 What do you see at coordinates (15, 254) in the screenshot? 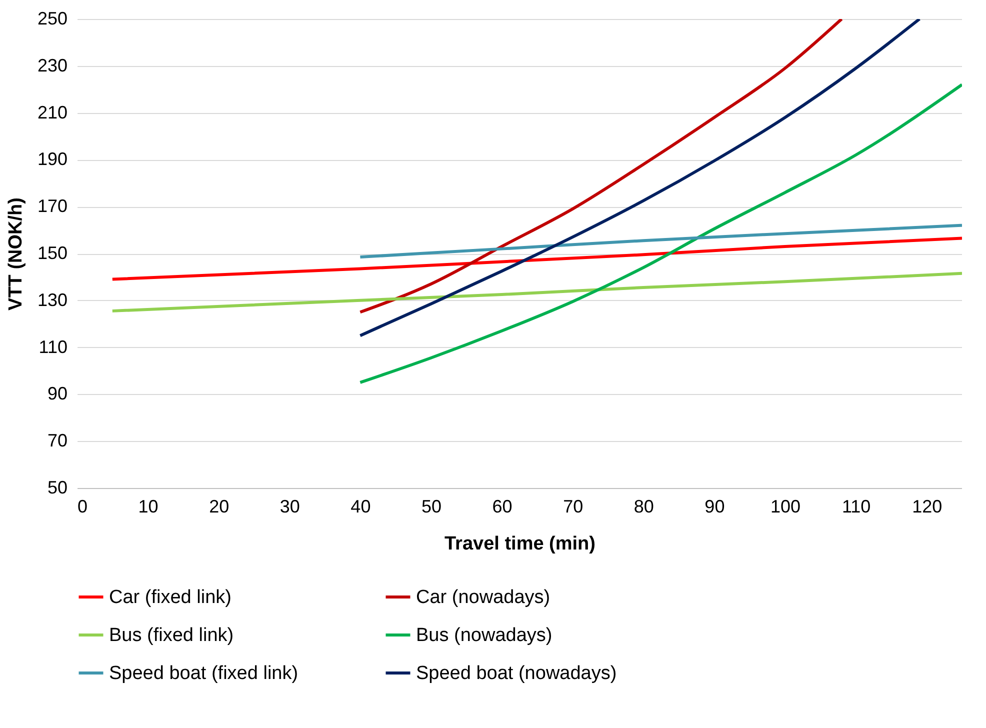
I see `y-axis-title: VTT (NOK/h)` at bounding box center [15, 254].